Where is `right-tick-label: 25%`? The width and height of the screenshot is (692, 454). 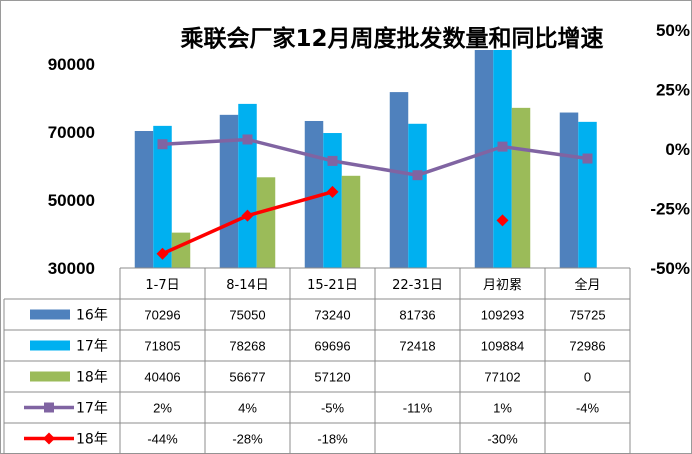 right-tick-label: 25% is located at coordinates (673, 90).